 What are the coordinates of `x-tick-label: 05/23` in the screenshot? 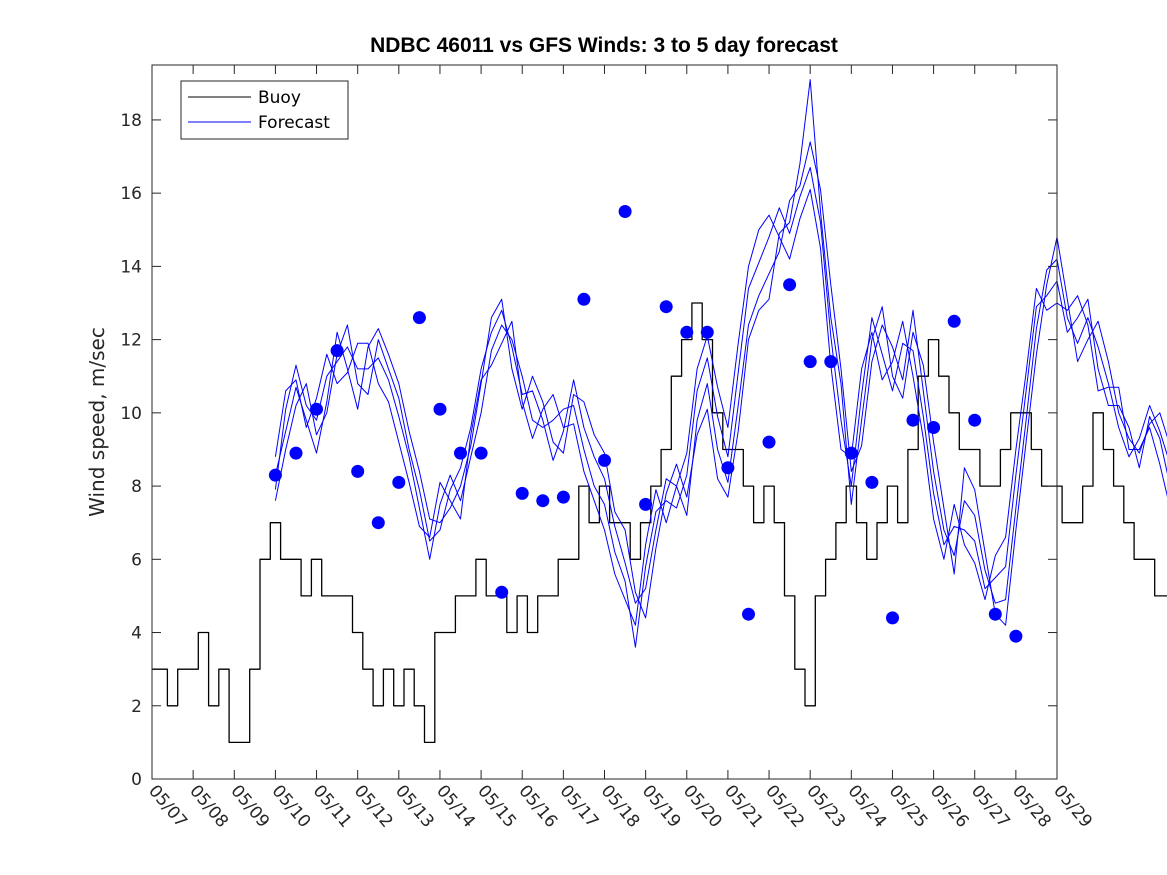 It's located at (825, 806).